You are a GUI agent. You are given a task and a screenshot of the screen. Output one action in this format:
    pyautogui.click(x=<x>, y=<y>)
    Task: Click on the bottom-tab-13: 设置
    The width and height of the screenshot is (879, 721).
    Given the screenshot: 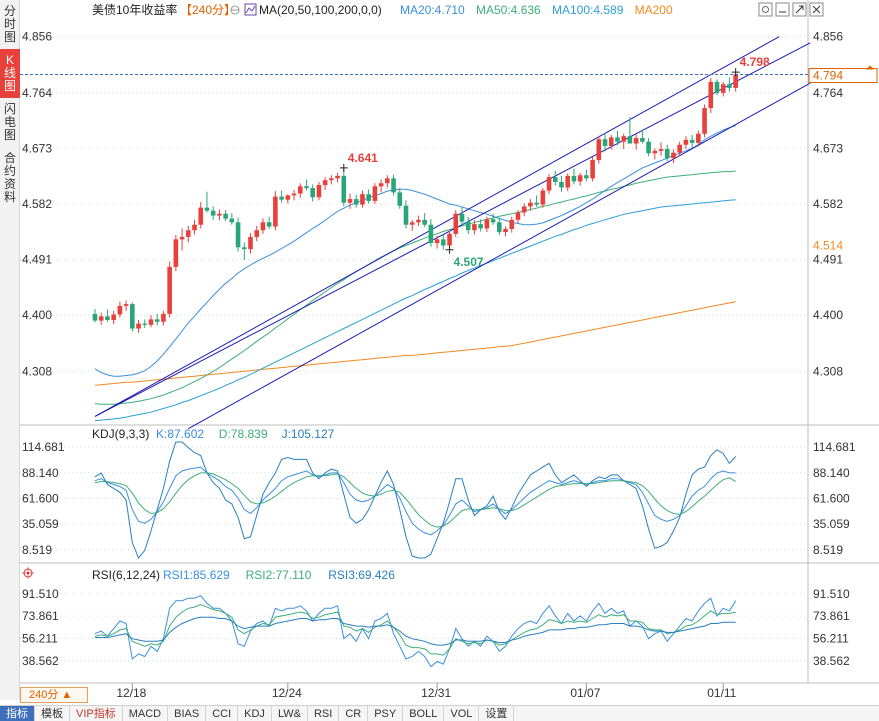 What is the action you would take?
    pyautogui.click(x=497, y=713)
    